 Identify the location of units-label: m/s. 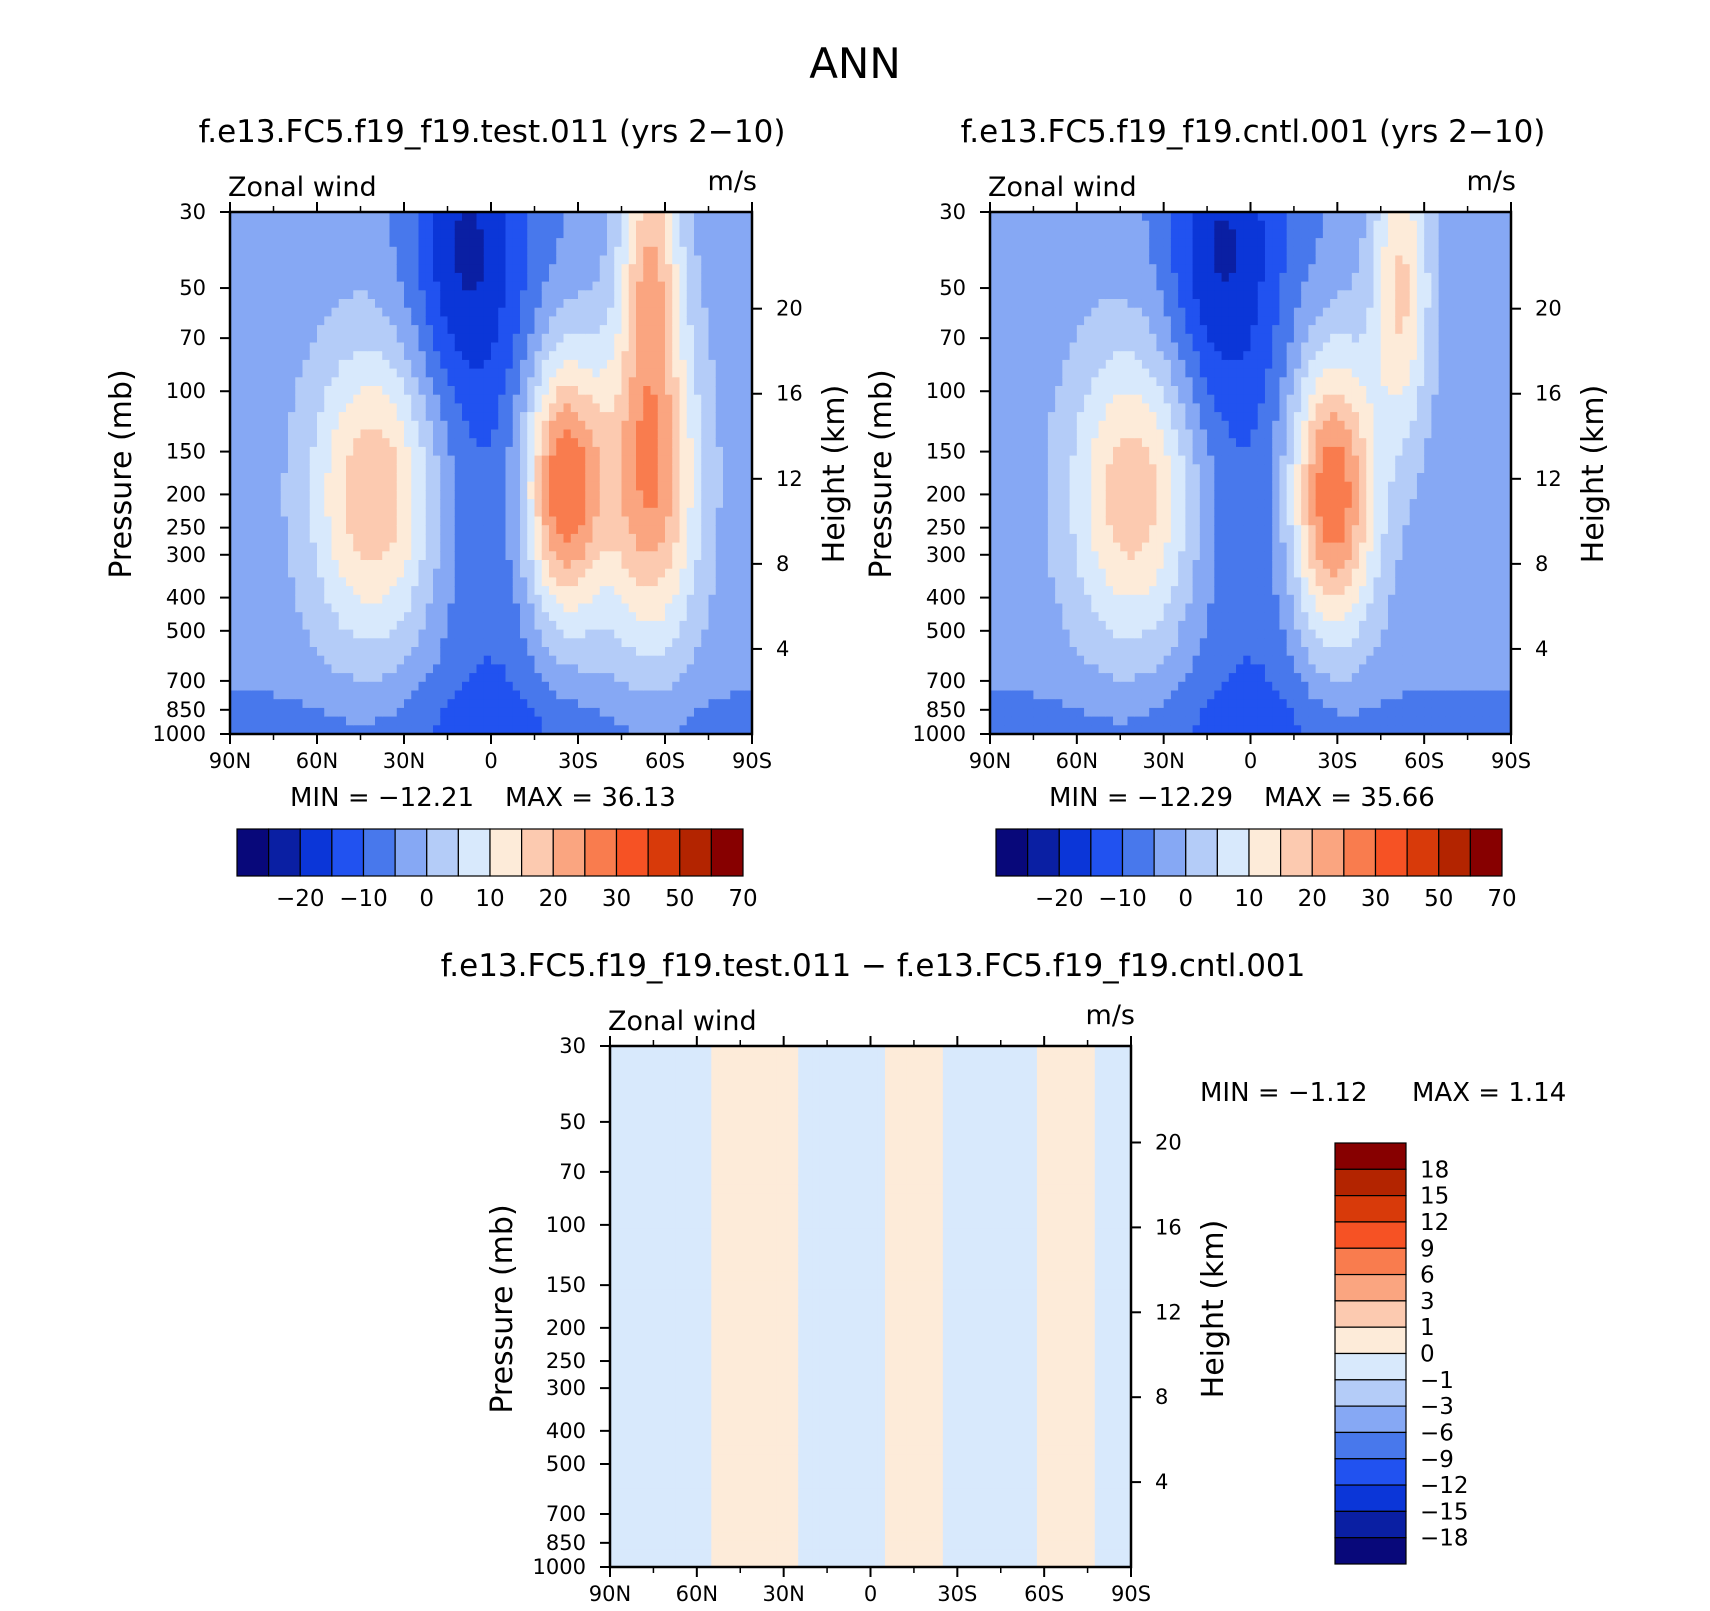
(1110, 1015).